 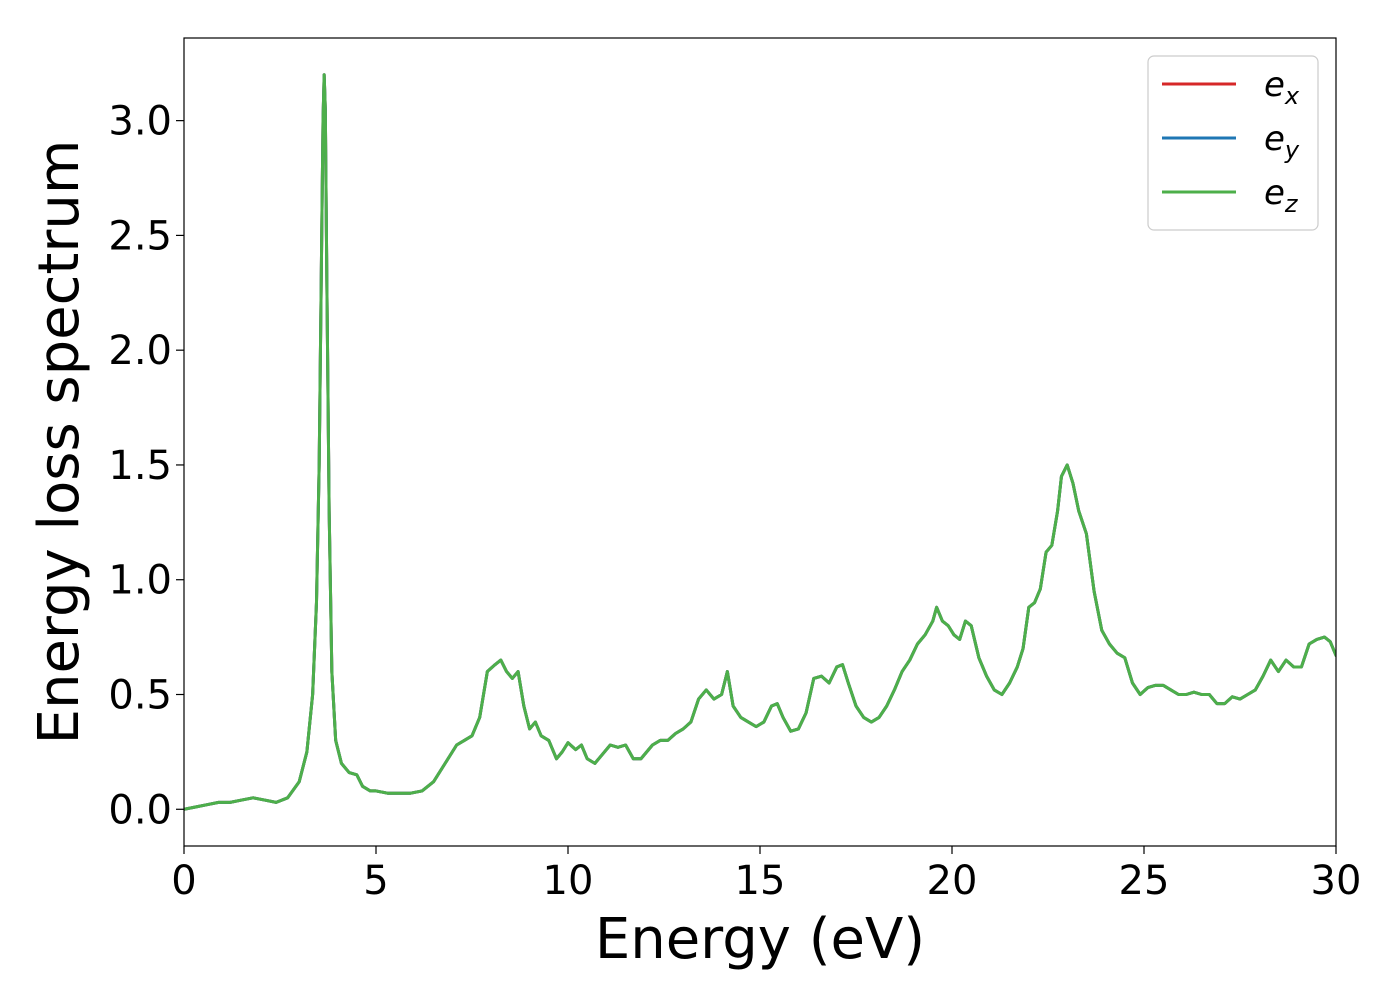 I want to click on legend-label-ex: ex, so click(x=1282, y=87).